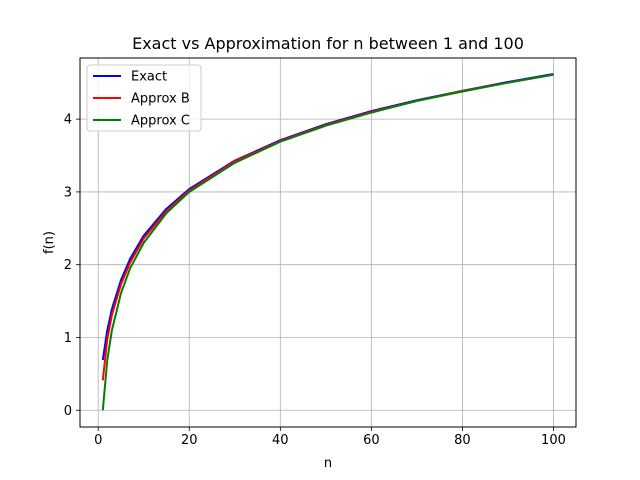 This screenshot has width=640, height=480. Describe the element at coordinates (149, 77) in the screenshot. I see `legend-label: Exact` at that location.